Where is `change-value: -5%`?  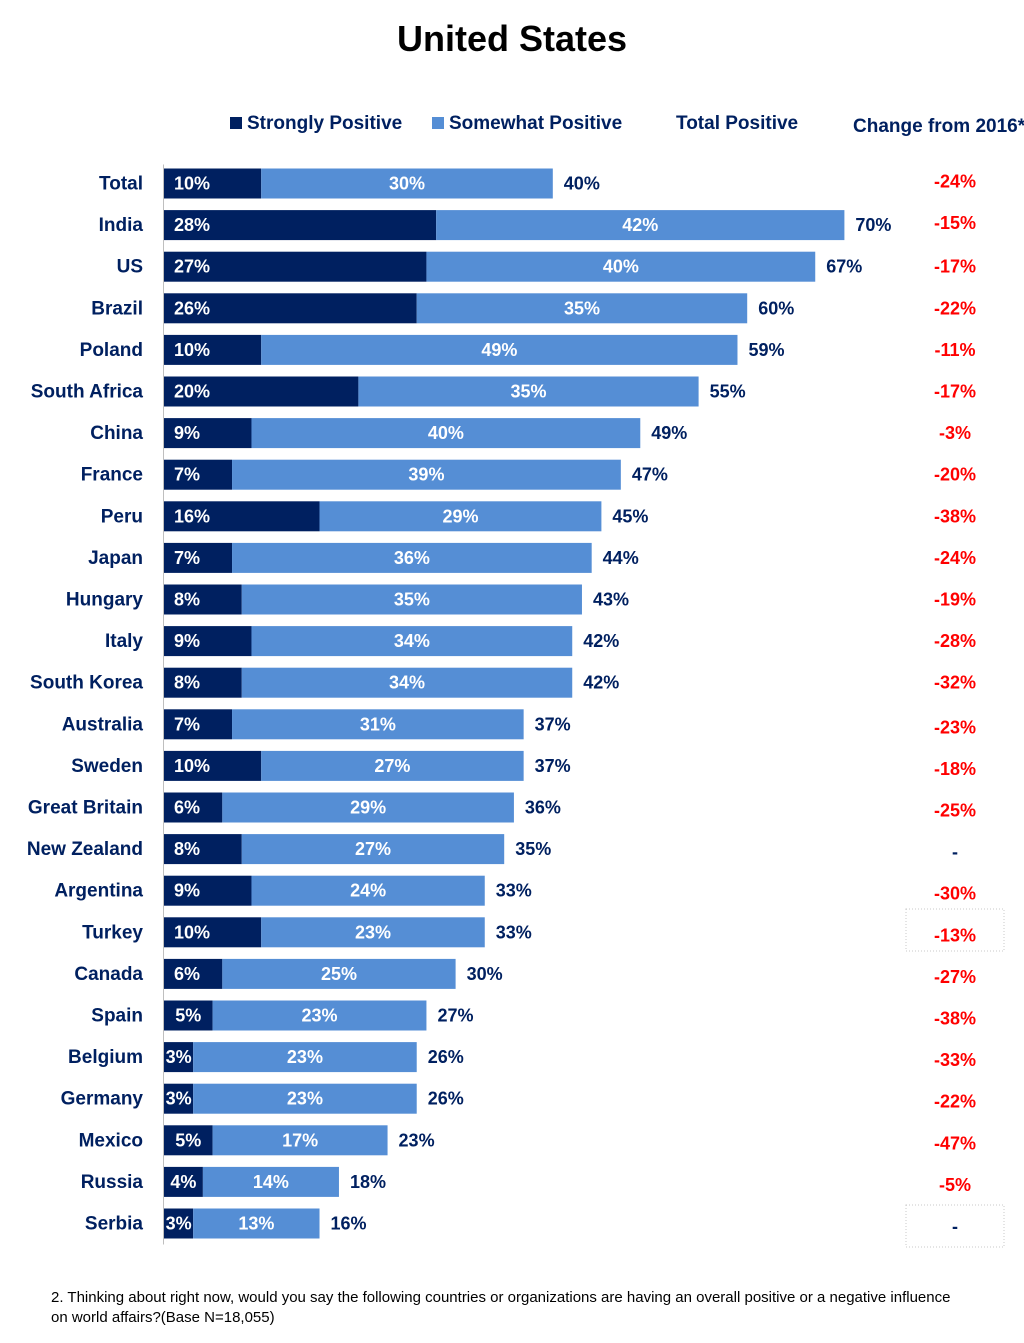 change-value: -5% is located at coordinates (955, 1185).